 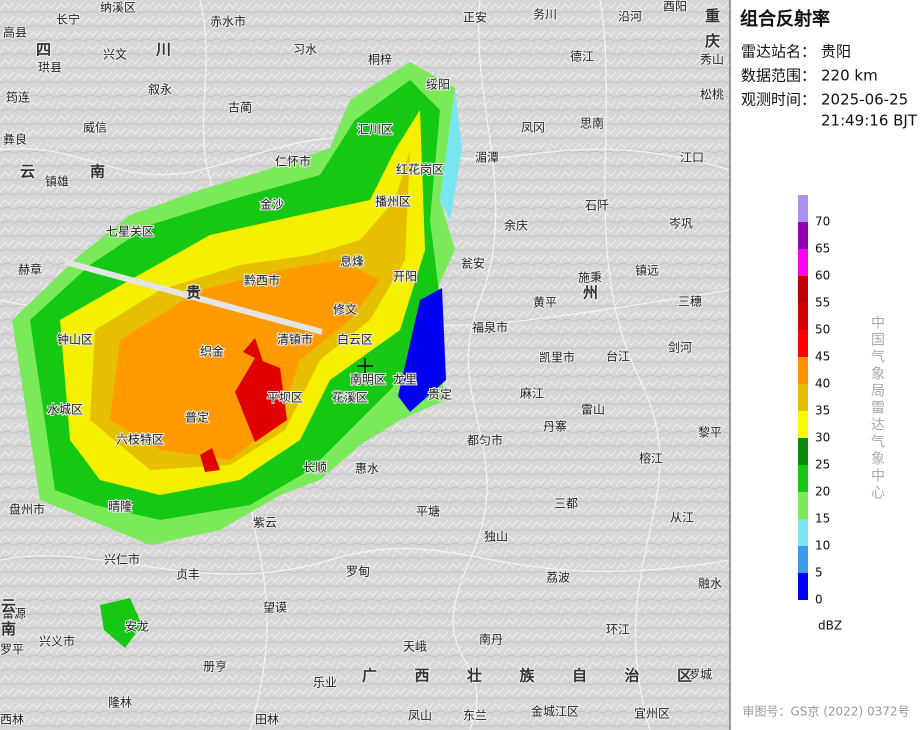 What do you see at coordinates (692, 158) in the screenshot?
I see `place-label: 江口` at bounding box center [692, 158].